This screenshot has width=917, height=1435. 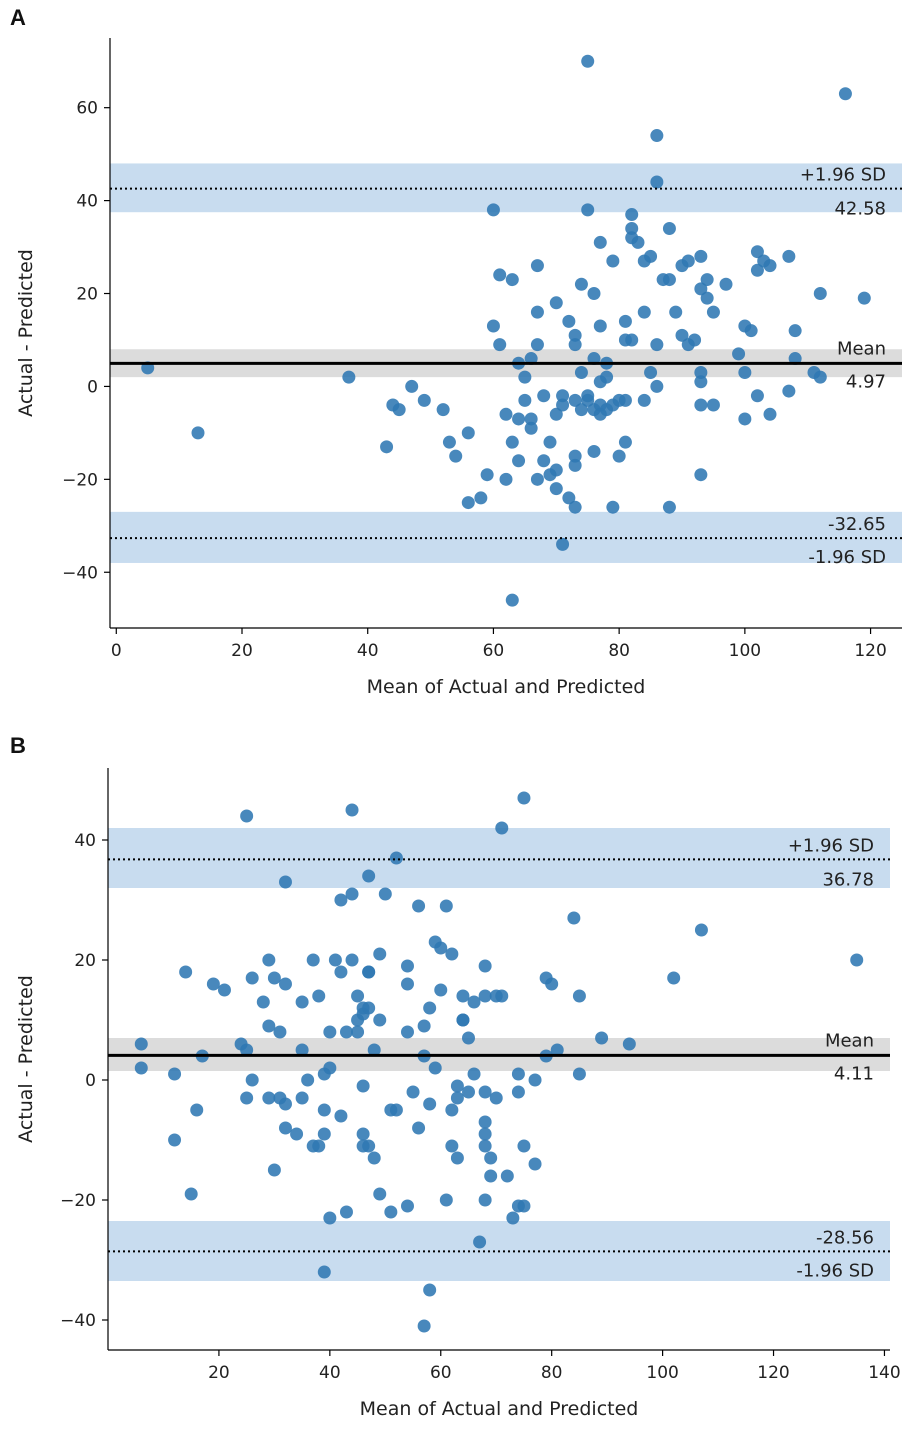 What do you see at coordinates (662, 1373) in the screenshot?
I see `x-tick-label: 100` at bounding box center [662, 1373].